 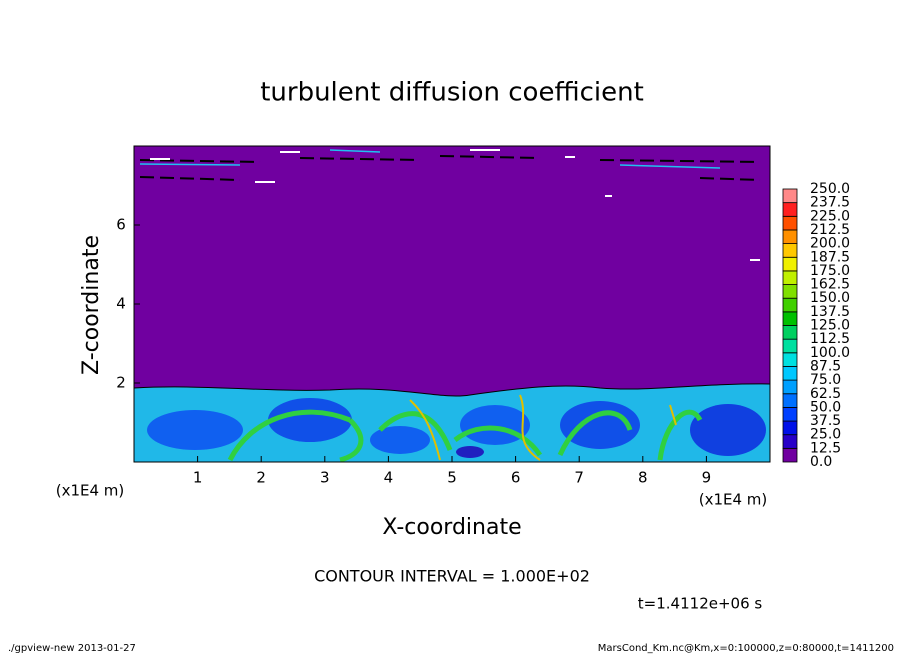 What do you see at coordinates (121, 383) in the screenshot?
I see `y-tick-label: 2` at bounding box center [121, 383].